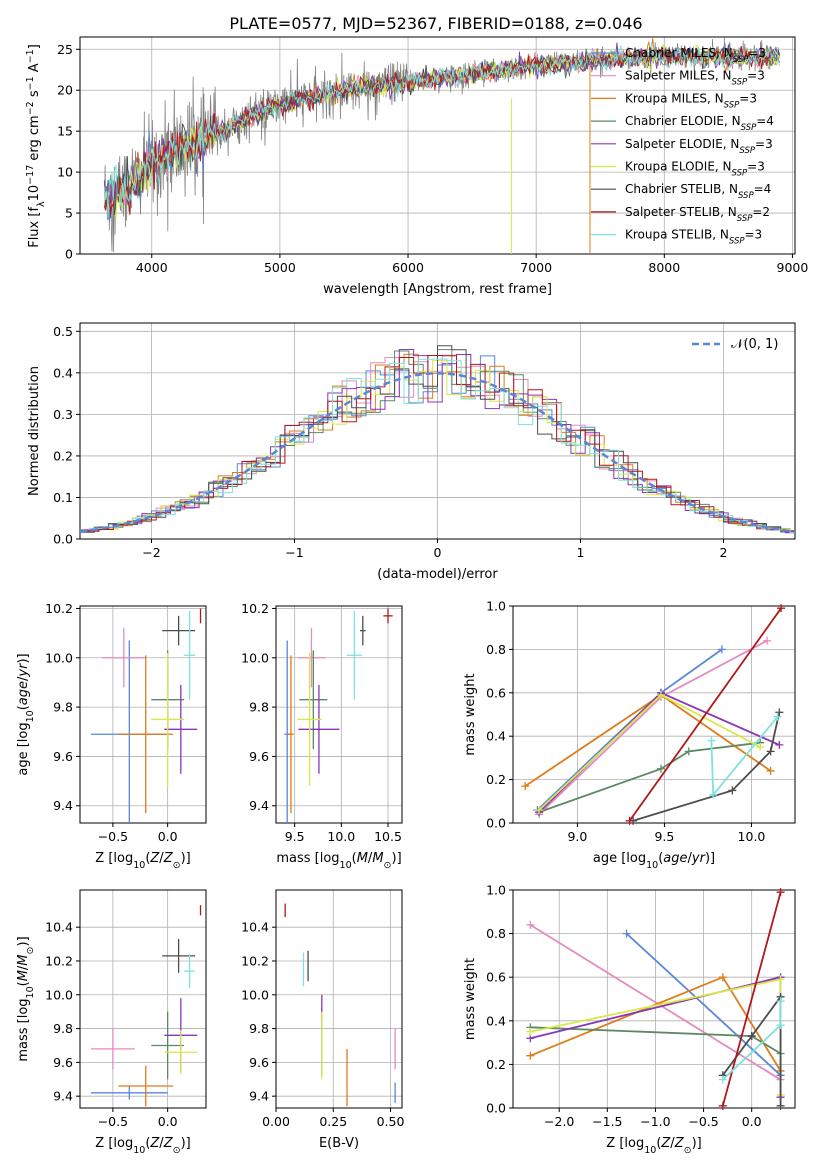 The image size is (819, 1170). Describe the element at coordinates (437, 574) in the screenshot. I see `x-axis-label: (data-model)/error` at that location.